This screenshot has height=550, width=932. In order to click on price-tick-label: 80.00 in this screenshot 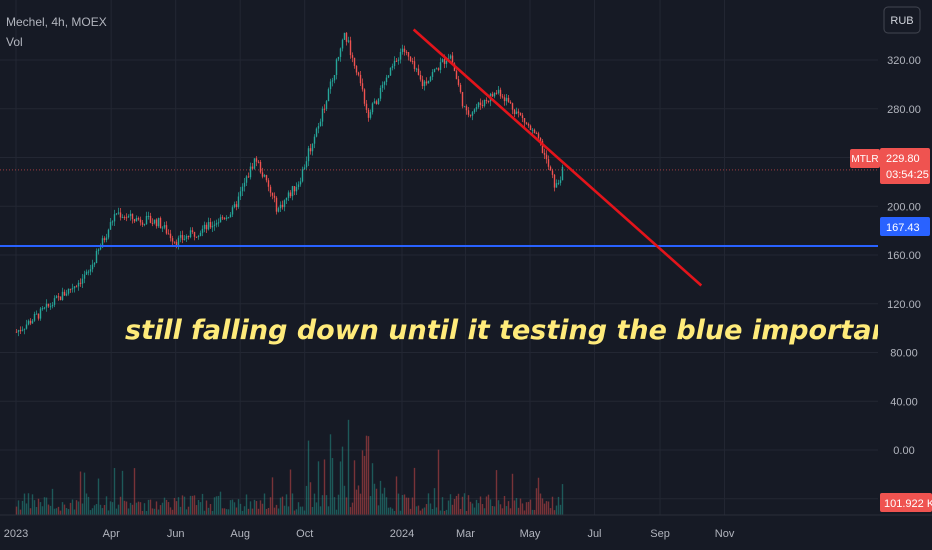, I will do `click(904, 354)`.